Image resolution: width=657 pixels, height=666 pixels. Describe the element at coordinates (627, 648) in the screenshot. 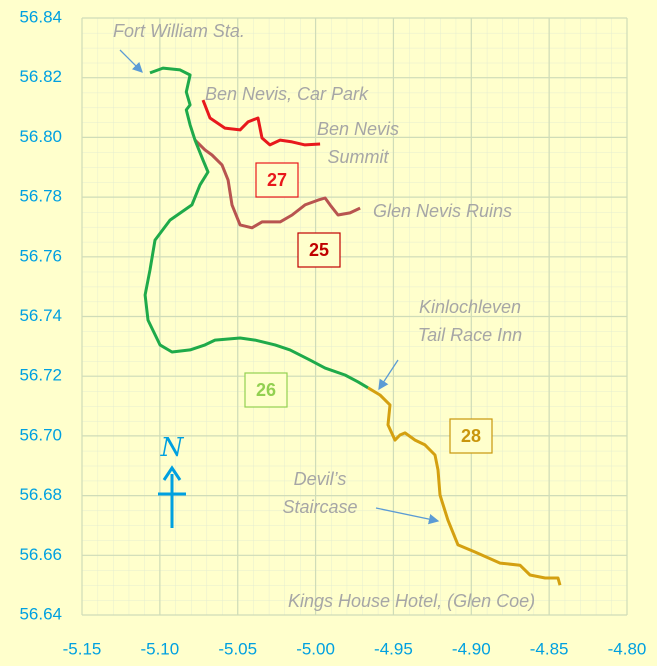

I see `x-tick-label: -4.80` at that location.